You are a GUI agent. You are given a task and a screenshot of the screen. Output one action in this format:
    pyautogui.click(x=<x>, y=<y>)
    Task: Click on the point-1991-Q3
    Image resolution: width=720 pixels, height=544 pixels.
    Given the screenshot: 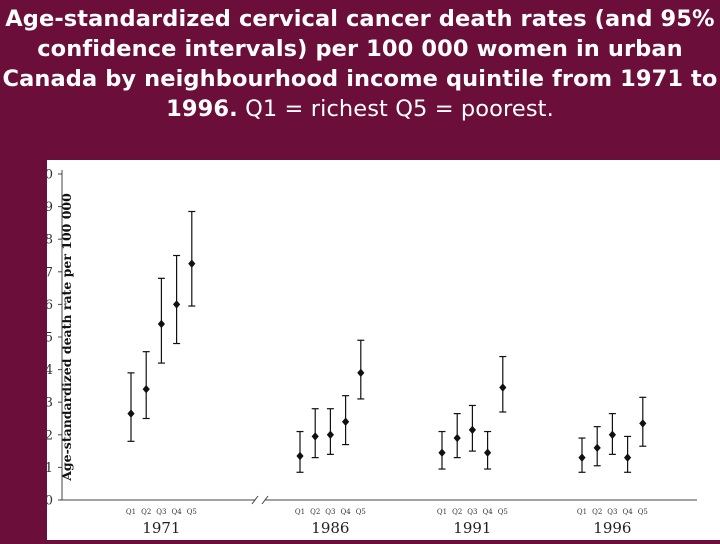 What is the action you would take?
    pyautogui.click(x=472, y=430)
    